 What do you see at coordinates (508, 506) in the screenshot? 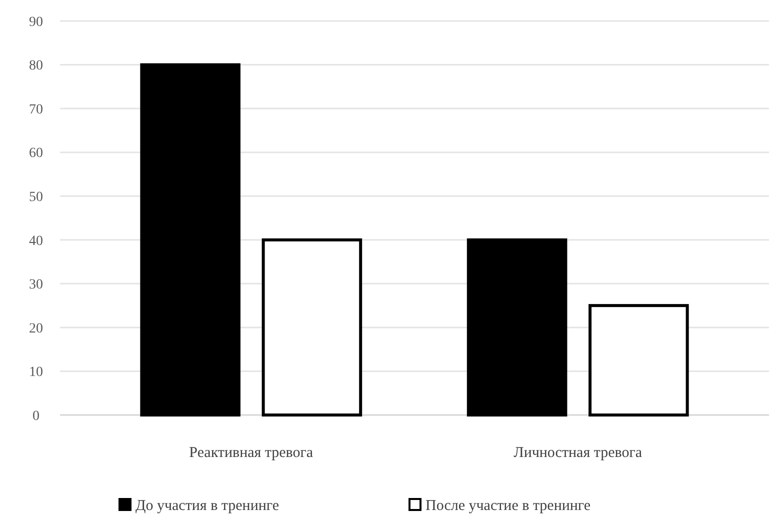
I see `legend-label: После участие в тренинге` at bounding box center [508, 506].